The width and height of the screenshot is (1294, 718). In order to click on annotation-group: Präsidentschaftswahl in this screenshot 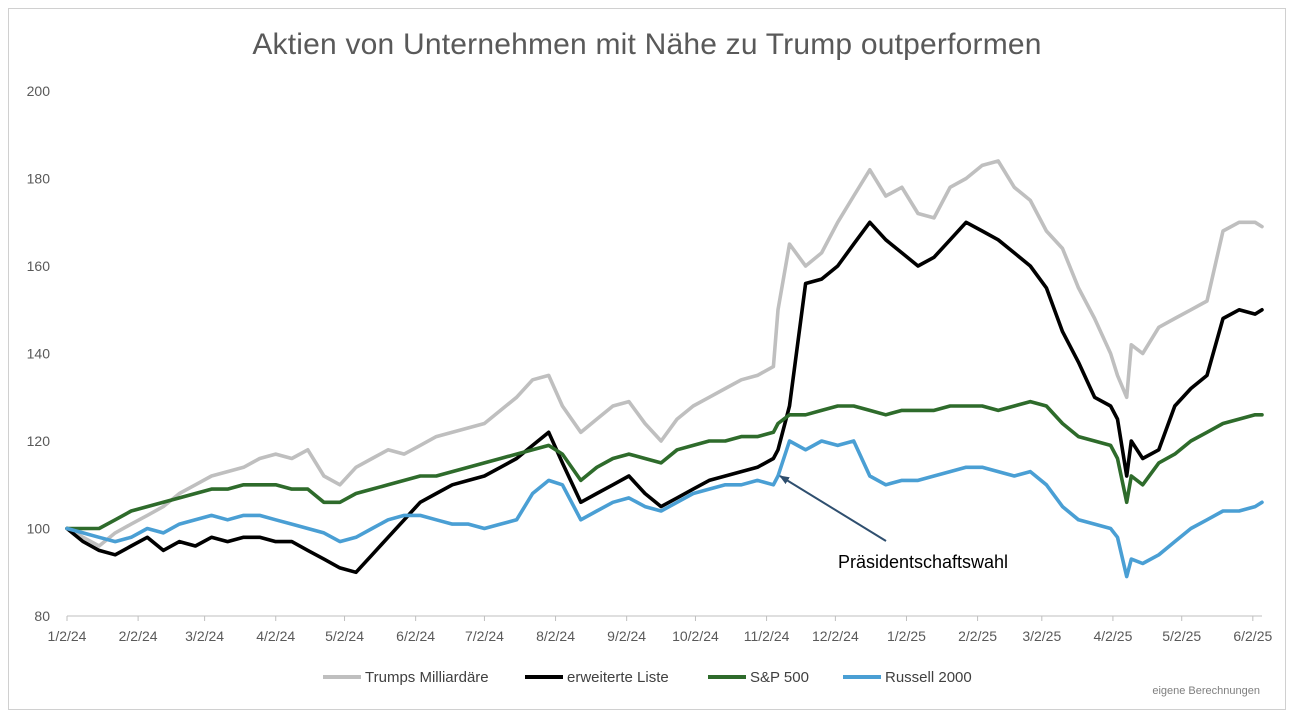, I will do `click(893, 523)`.